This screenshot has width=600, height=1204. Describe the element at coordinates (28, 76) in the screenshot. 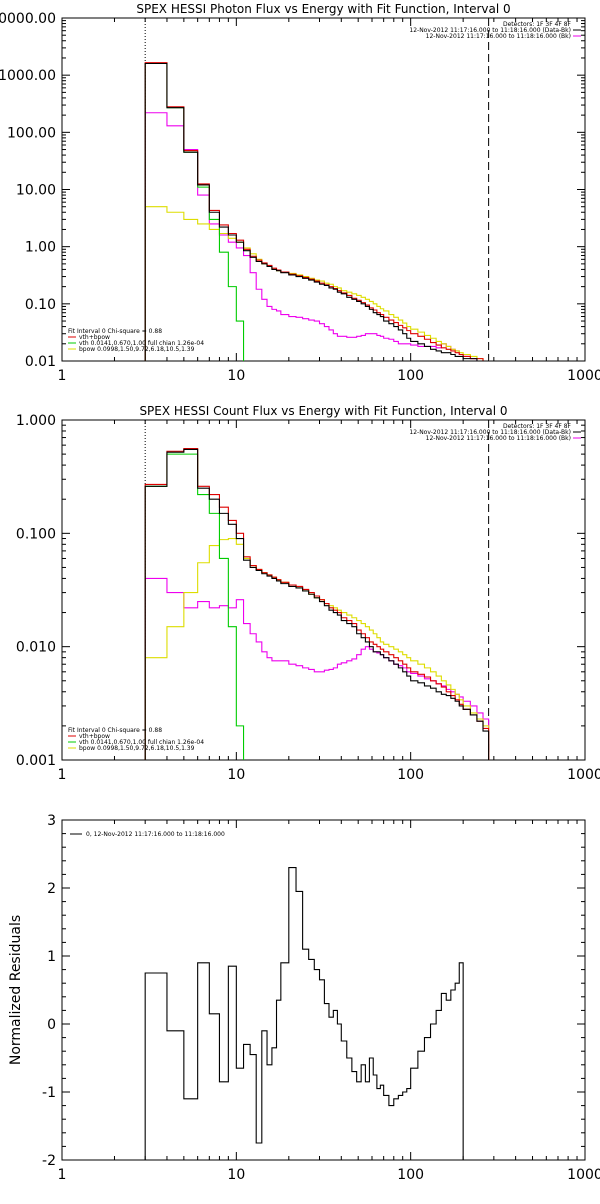

I see `y-tick-label: 1000.00` at that location.